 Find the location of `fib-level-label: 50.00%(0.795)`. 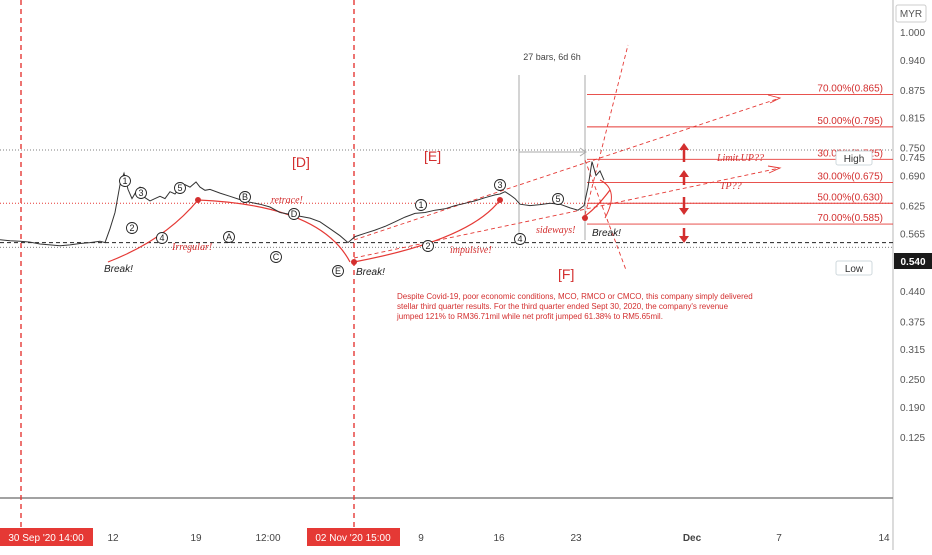

fib-level-label: 50.00%(0.795) is located at coordinates (850, 121).